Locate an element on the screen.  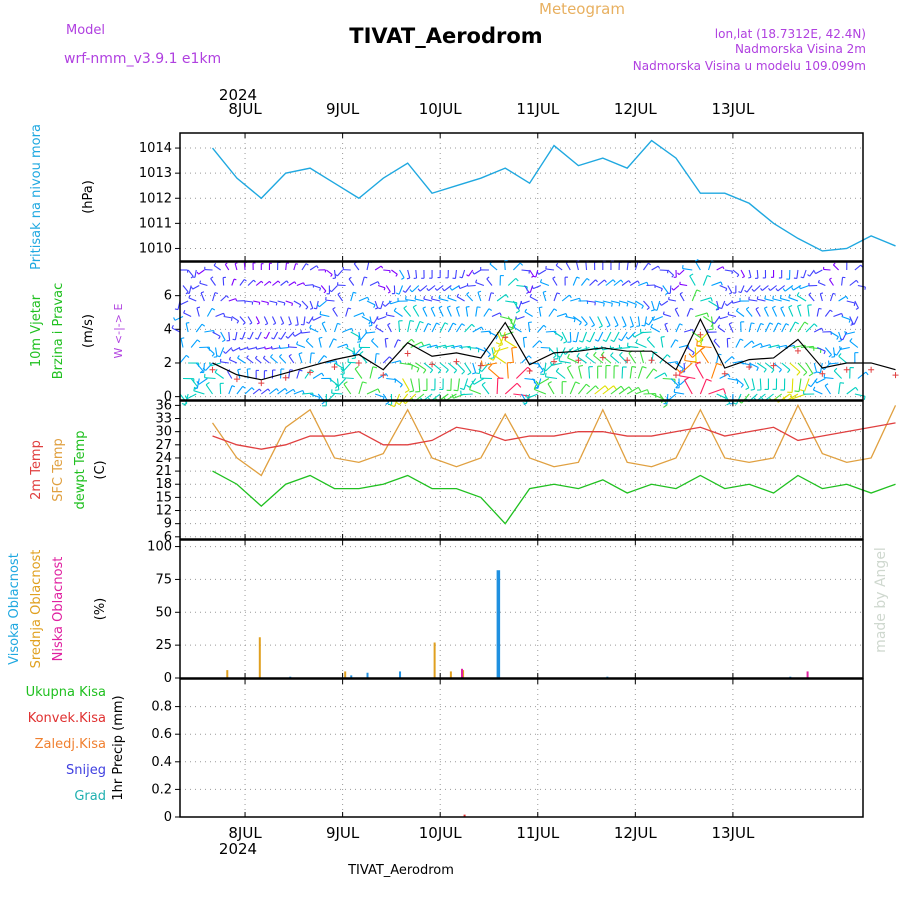
y-axis-label: 10m Vjetar is located at coordinates (36, 330).